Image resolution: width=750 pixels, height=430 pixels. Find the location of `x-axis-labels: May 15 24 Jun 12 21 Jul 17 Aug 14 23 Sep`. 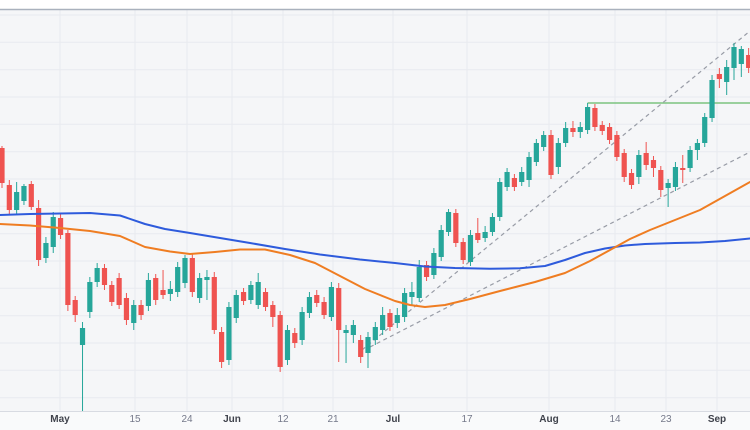

x-axis-labels: May 15 24 Jun 12 21 Jul 17 Aug 14 23 Sep is located at coordinates (388, 419).